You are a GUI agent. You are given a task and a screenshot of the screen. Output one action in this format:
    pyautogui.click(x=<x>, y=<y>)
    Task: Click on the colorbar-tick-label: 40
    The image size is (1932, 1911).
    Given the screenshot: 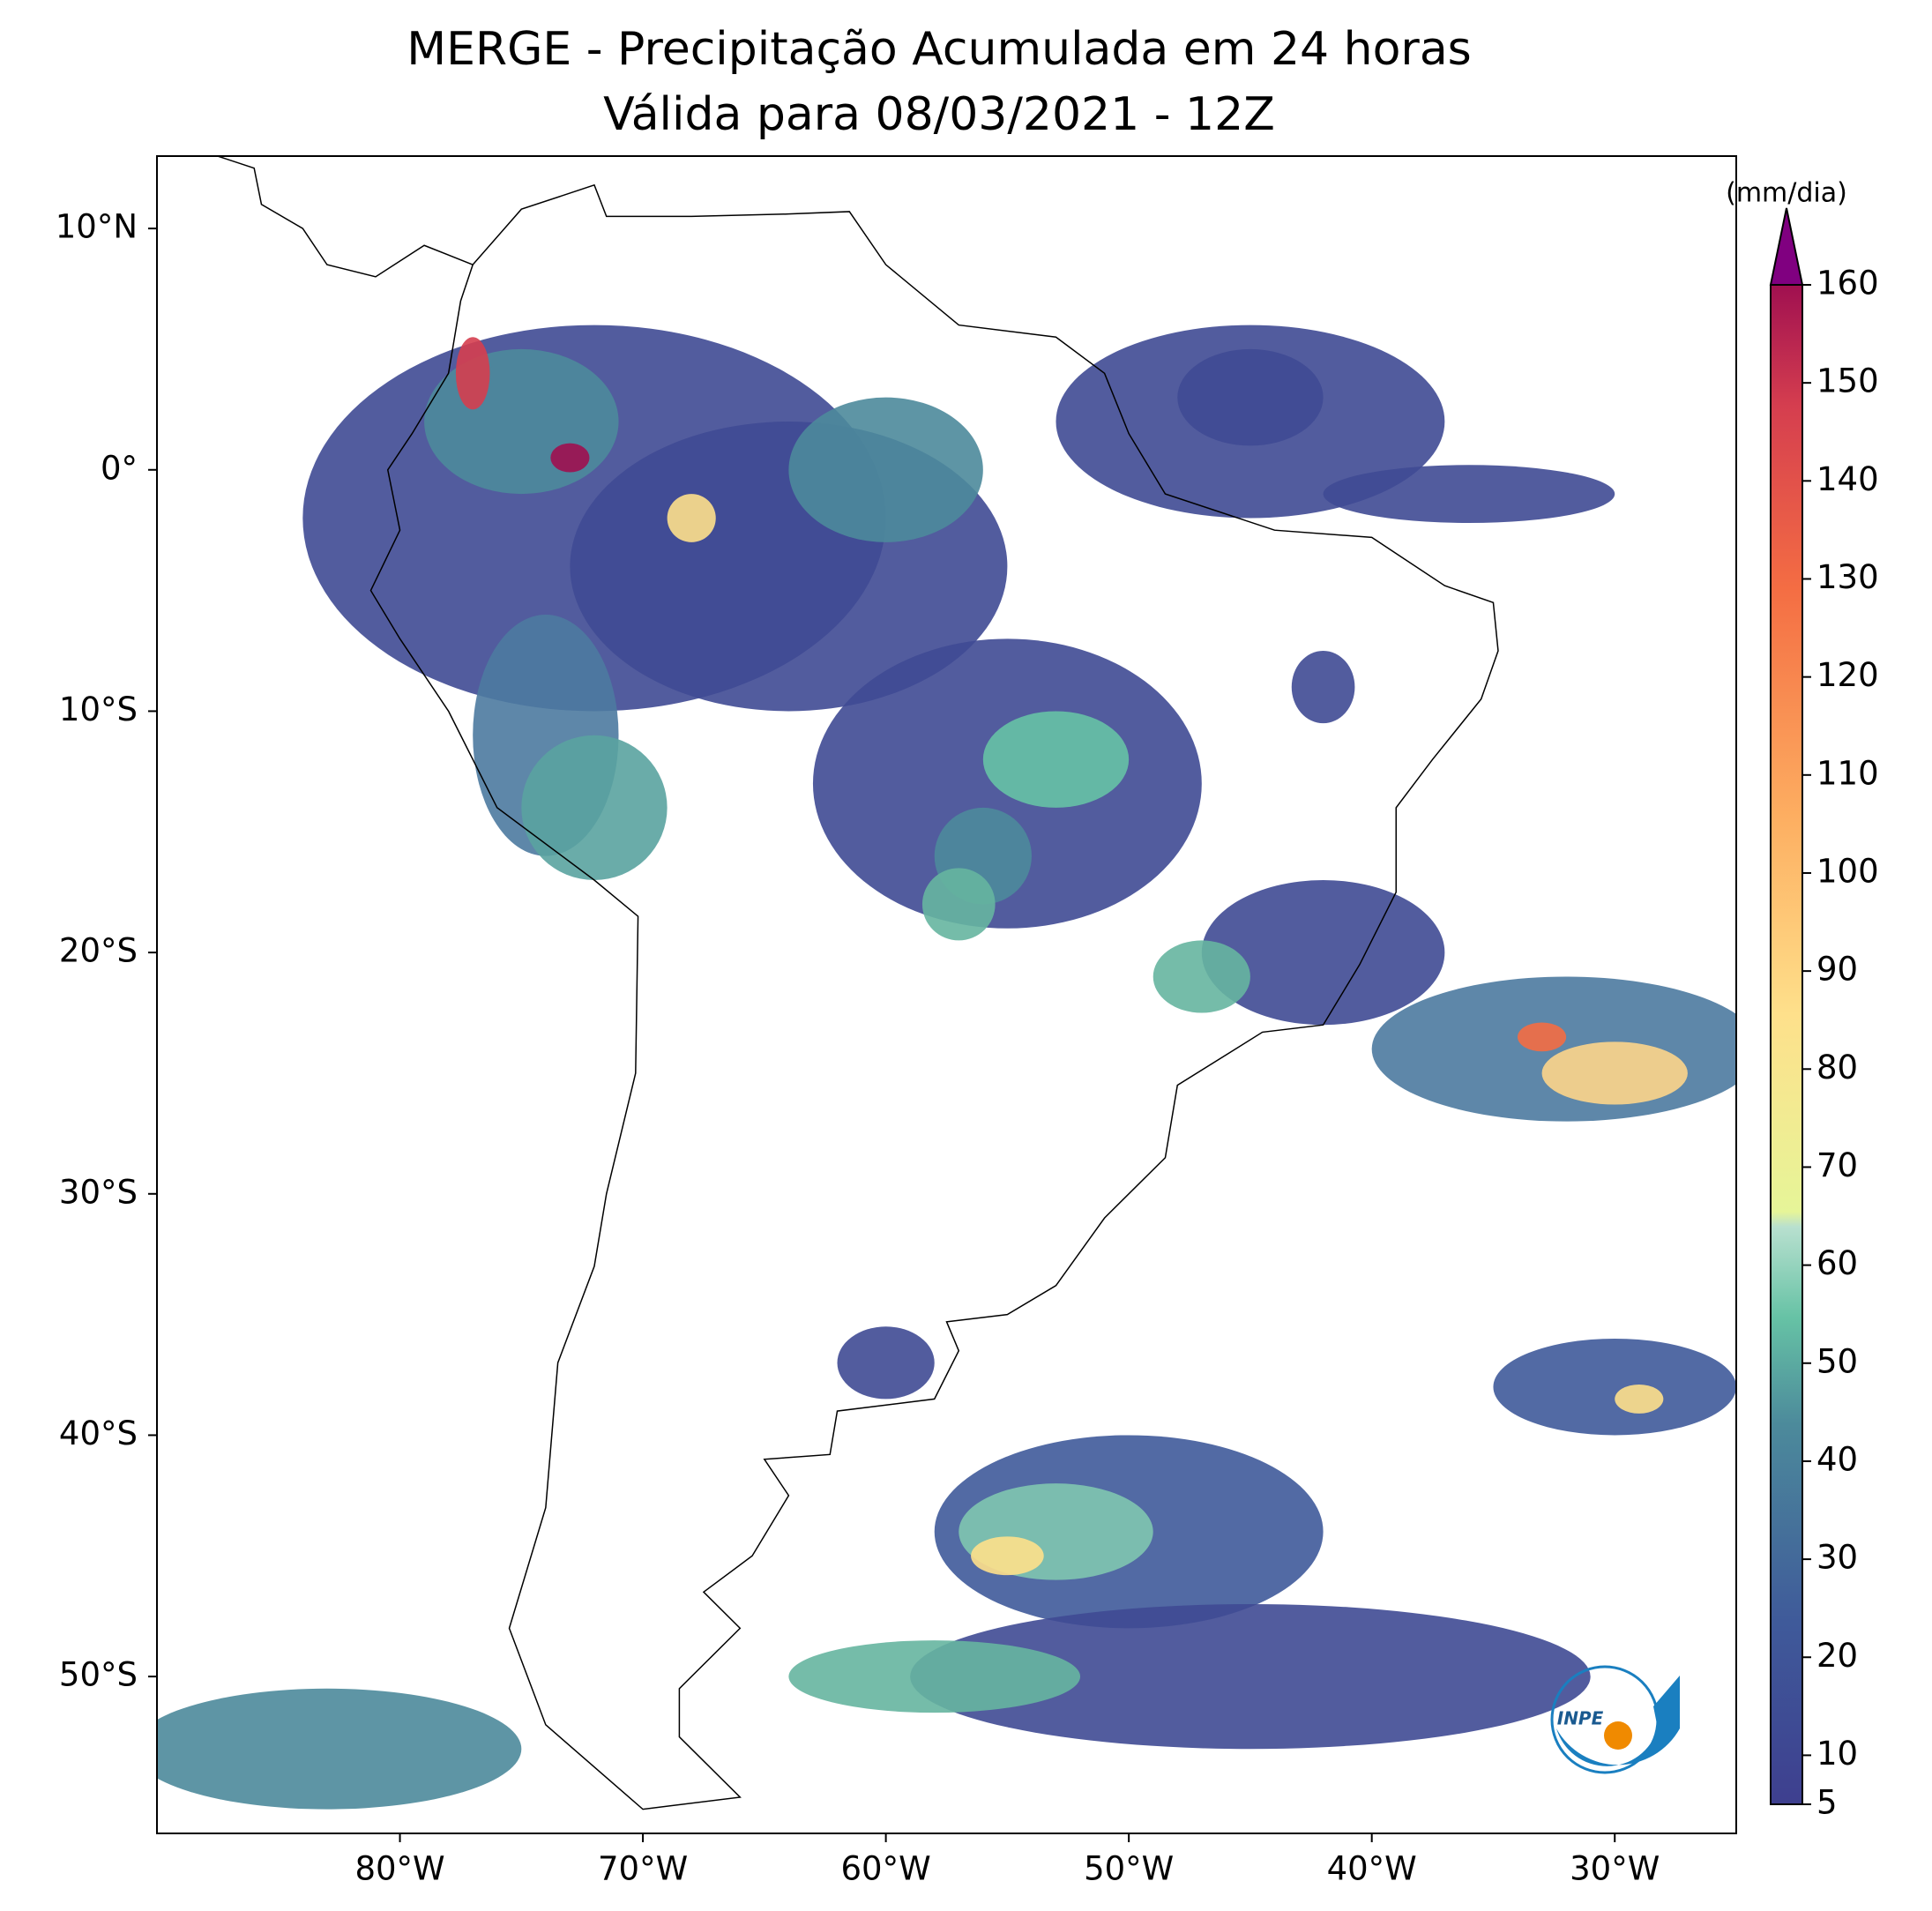 What is the action you would take?
    pyautogui.click(x=1837, y=1459)
    